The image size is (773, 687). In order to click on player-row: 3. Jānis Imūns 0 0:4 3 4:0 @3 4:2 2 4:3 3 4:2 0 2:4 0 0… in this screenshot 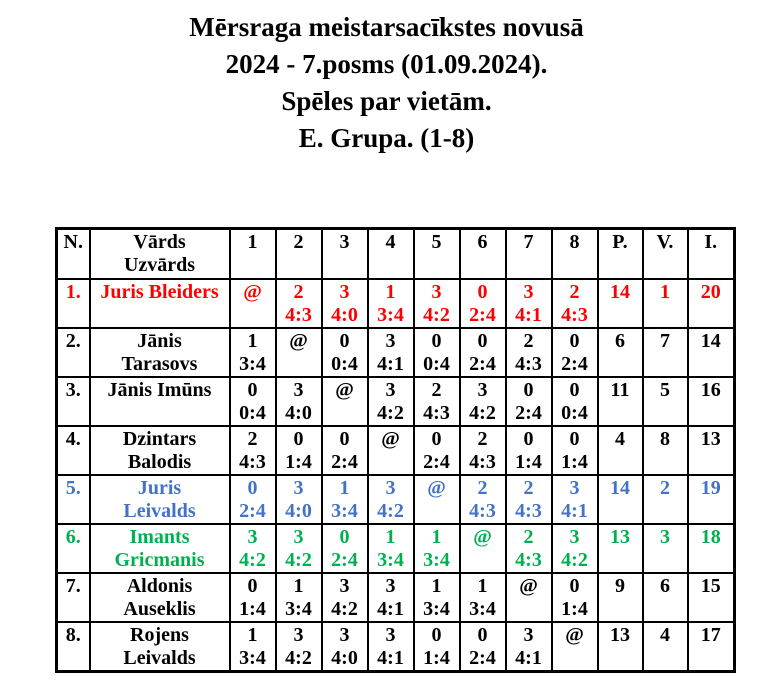, I will do `click(395, 401)`.